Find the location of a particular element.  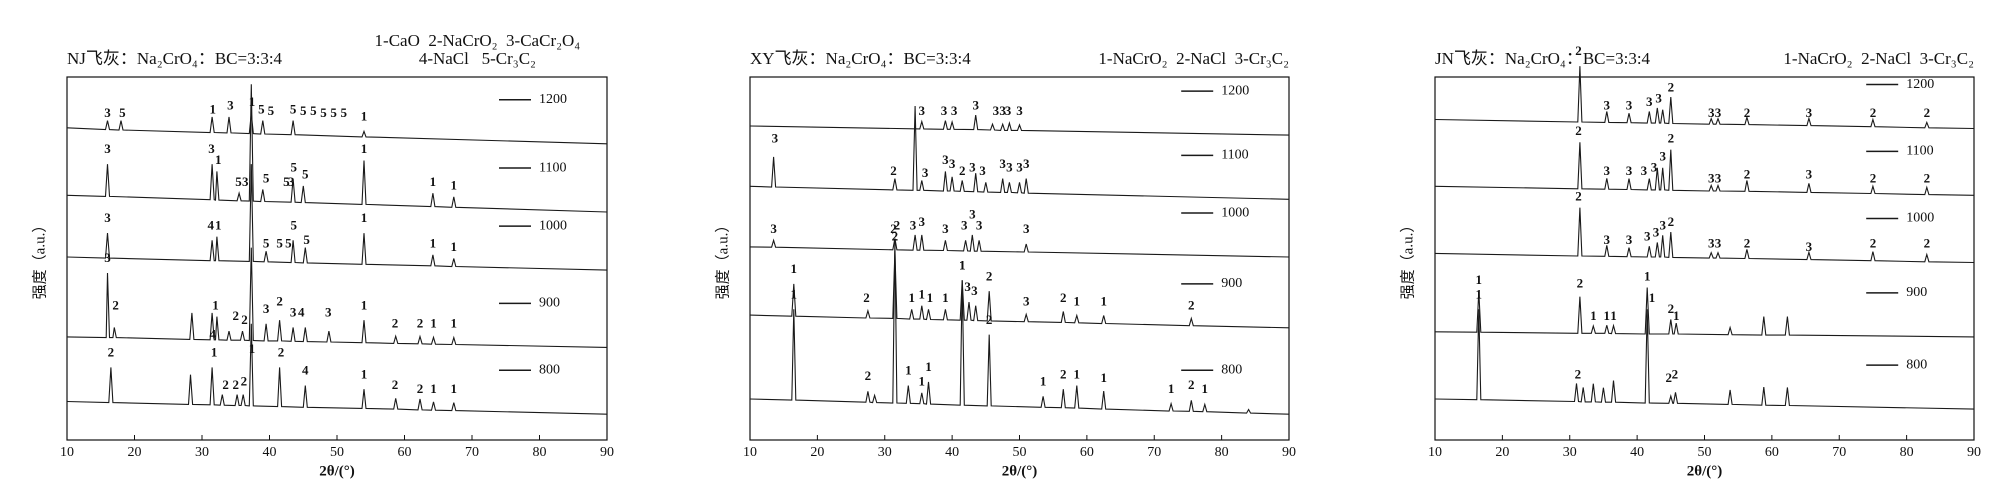

legend-label: 800 is located at coordinates (1231, 369).